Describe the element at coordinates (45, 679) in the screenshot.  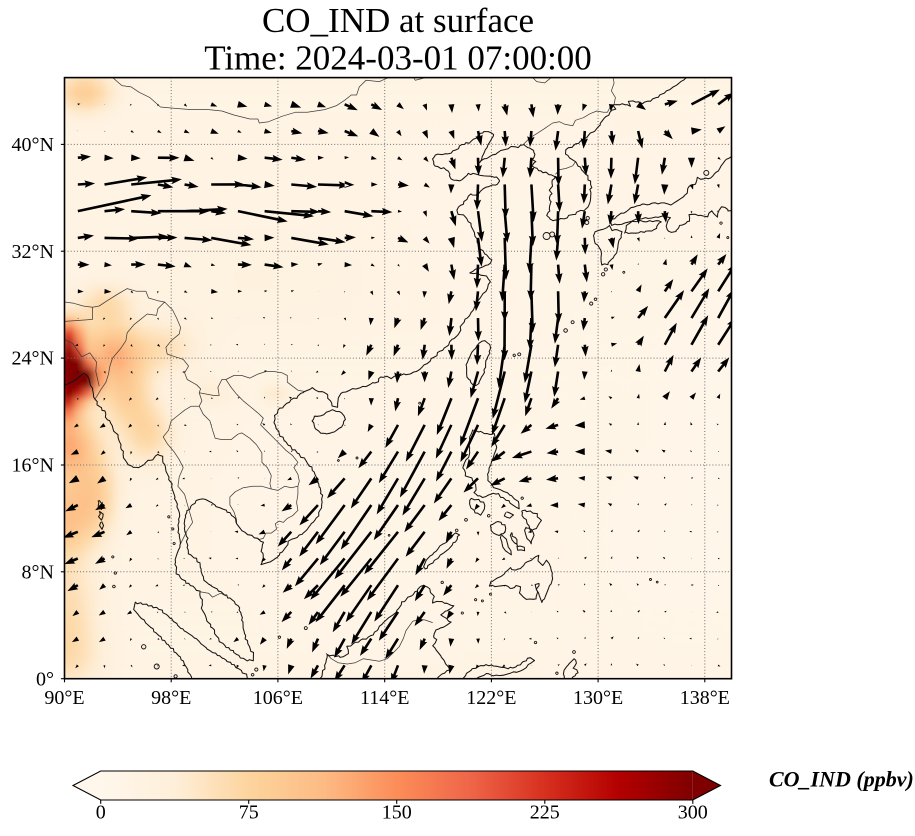
I see `svg-text: 0°` at that location.